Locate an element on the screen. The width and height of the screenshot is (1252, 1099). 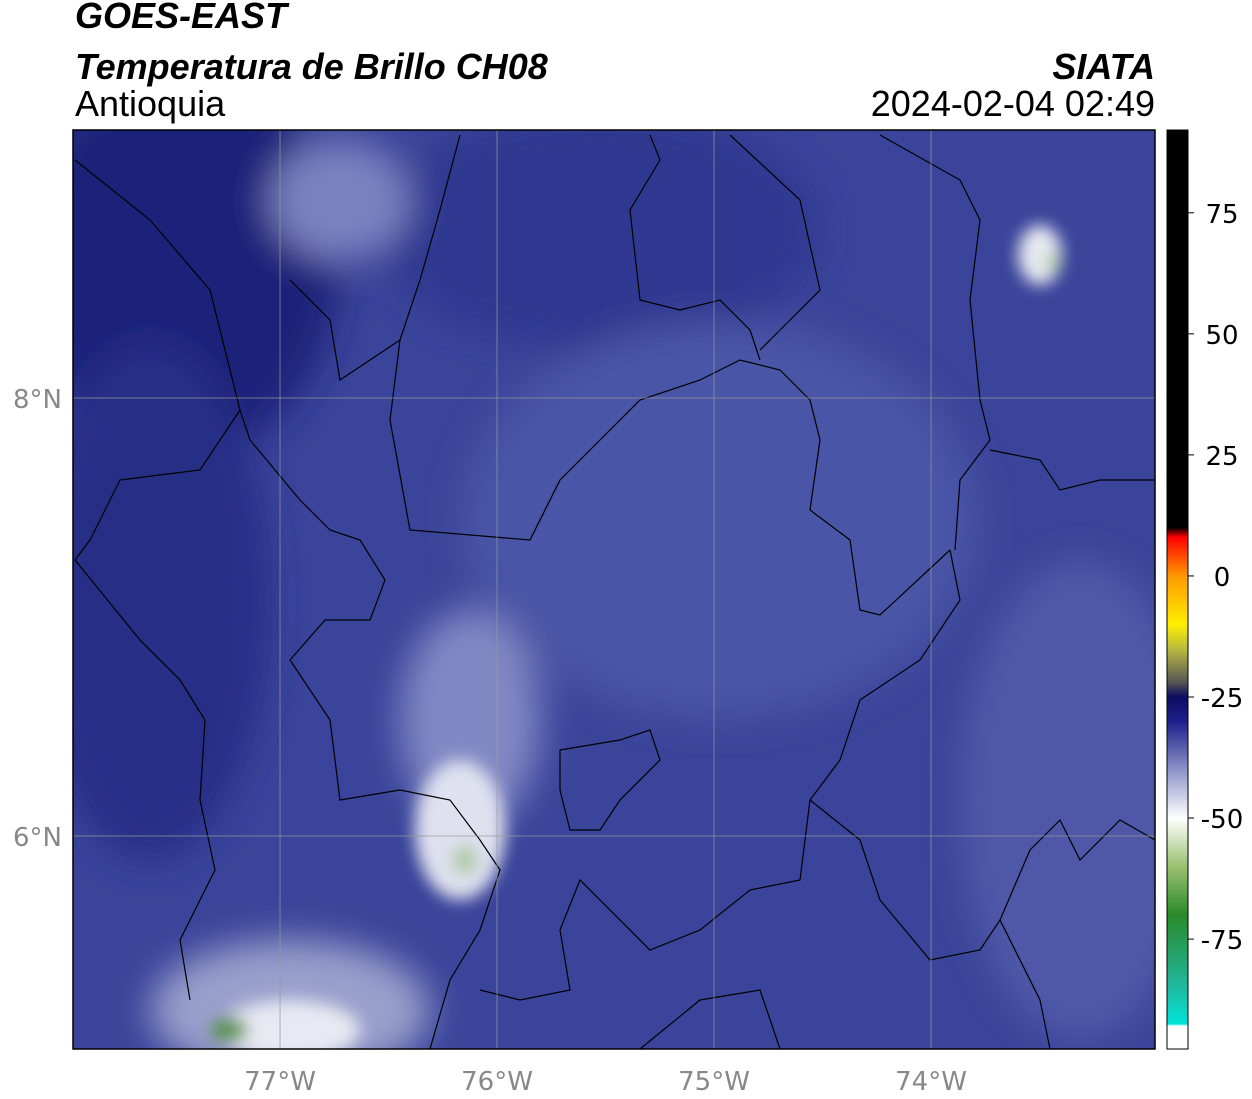
subtitle: Temperatura de Brillo CH08 is located at coordinates (311, 66).